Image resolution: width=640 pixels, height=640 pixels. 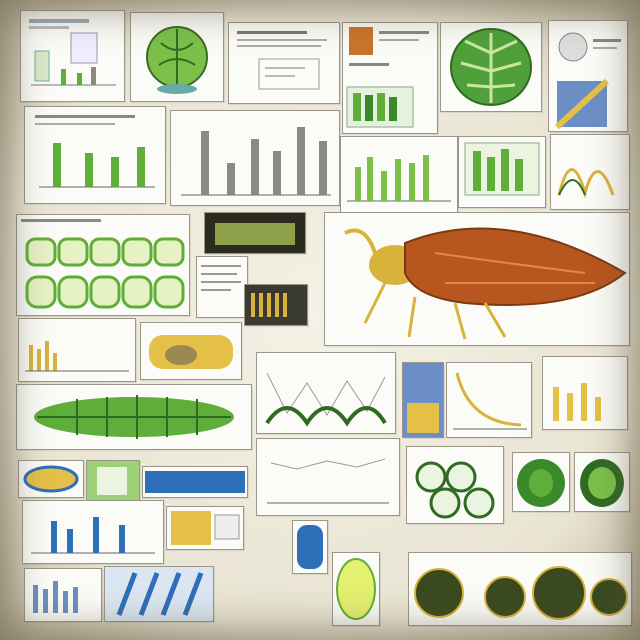 I want to click on cell-cluster-tile, so click(x=455, y=485).